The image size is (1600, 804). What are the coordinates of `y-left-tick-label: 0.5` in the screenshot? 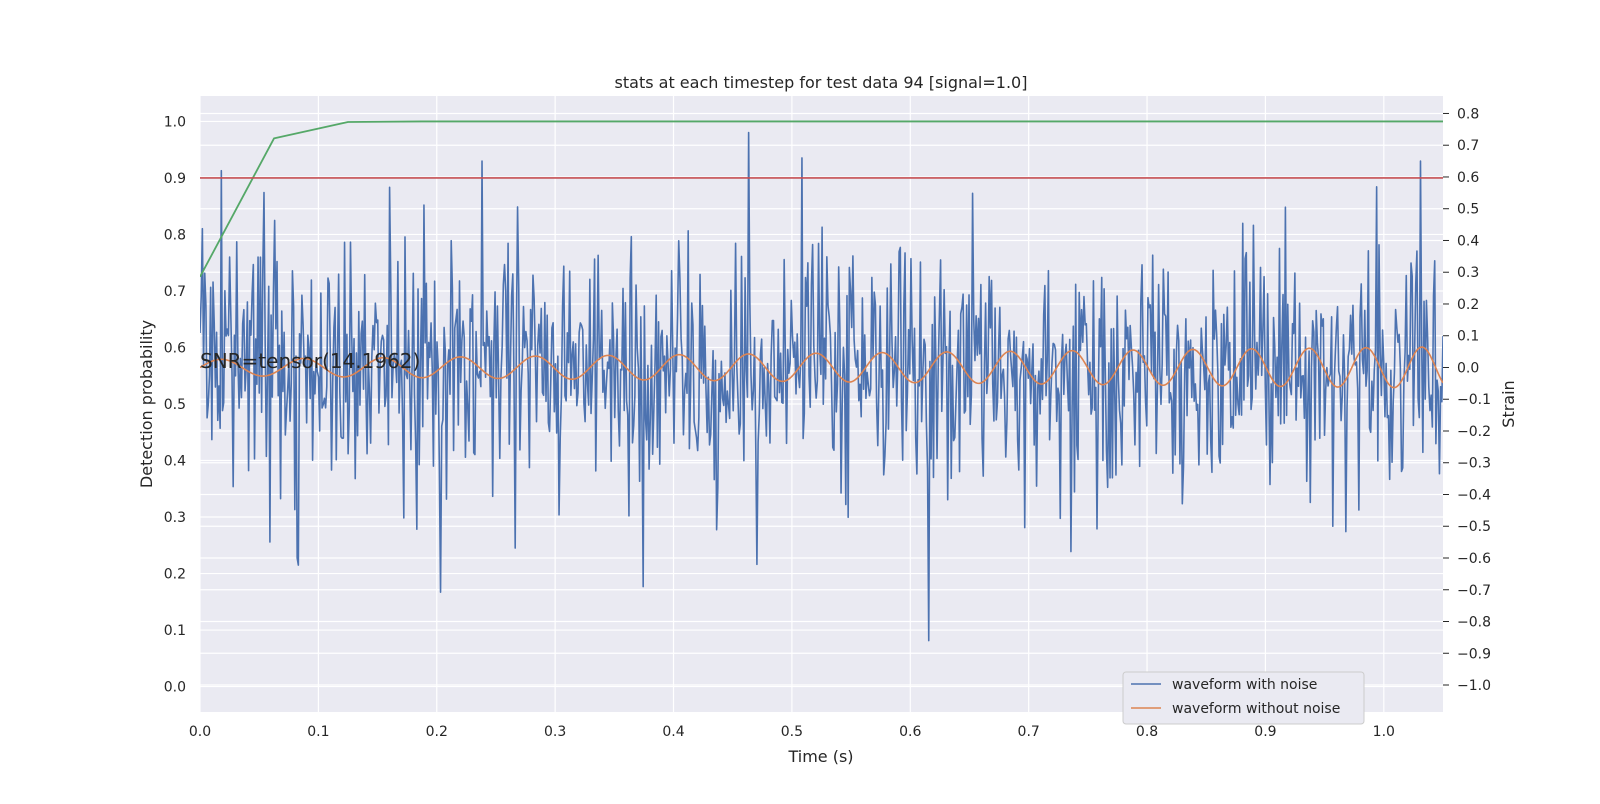 It's located at (175, 405).